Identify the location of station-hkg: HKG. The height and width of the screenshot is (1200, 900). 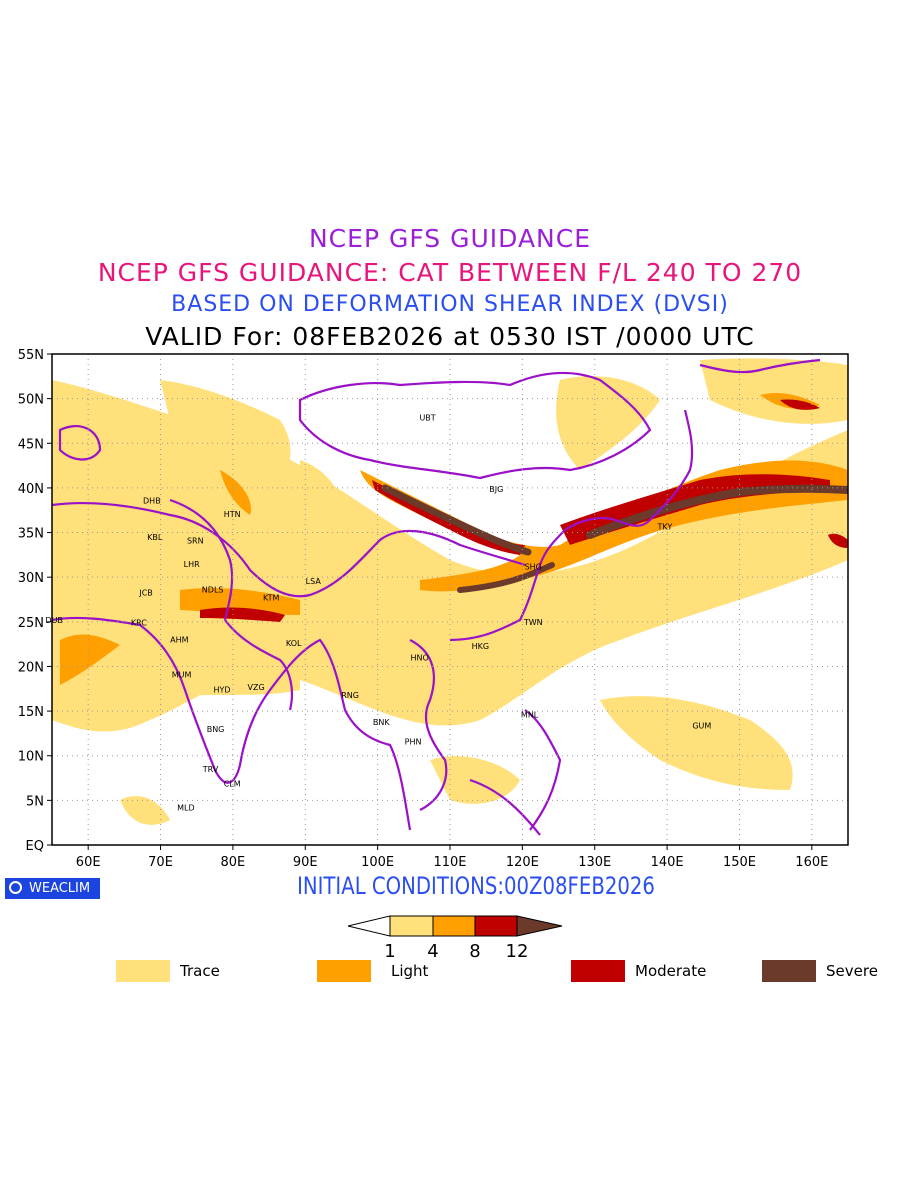
(480, 646).